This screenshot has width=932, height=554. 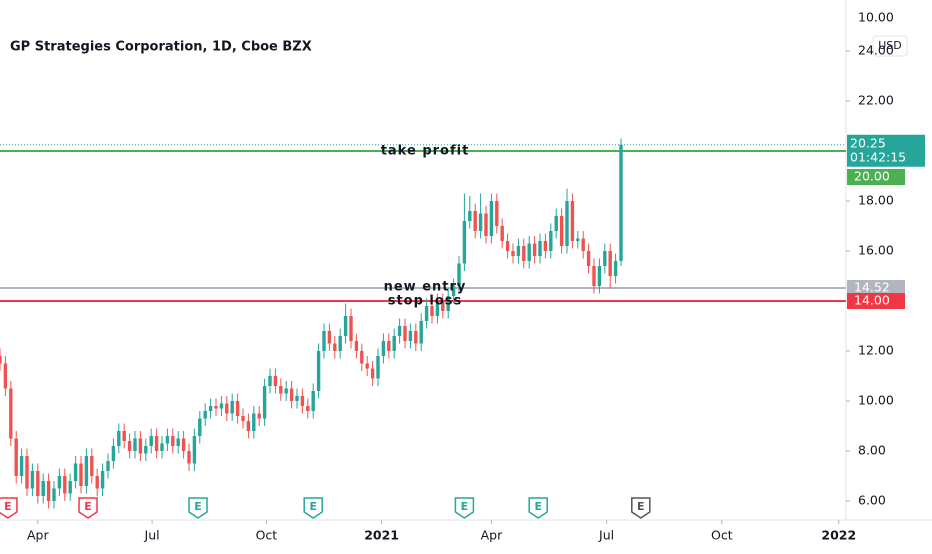 I want to click on x-tick-label: 2021, so click(x=381, y=535).